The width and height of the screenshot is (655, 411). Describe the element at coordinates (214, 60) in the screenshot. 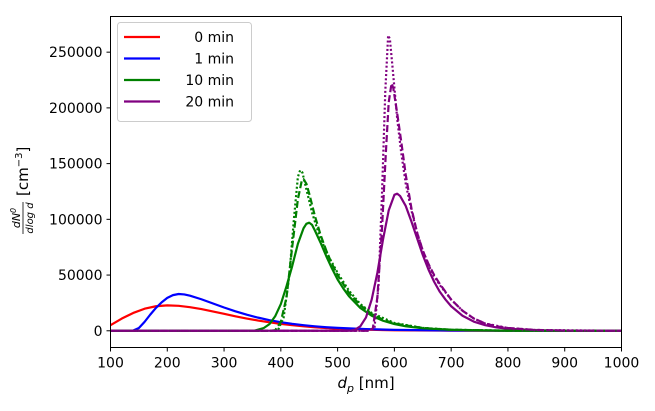

I see `legend-label: 1 min` at that location.